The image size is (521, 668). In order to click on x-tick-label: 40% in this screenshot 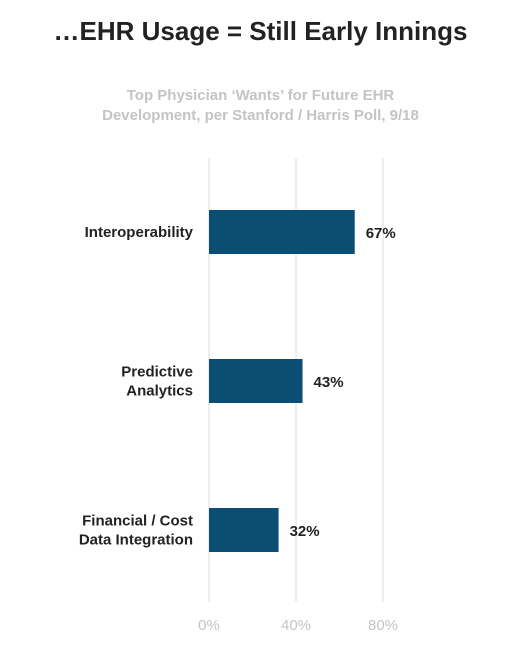, I will do `click(296, 625)`.